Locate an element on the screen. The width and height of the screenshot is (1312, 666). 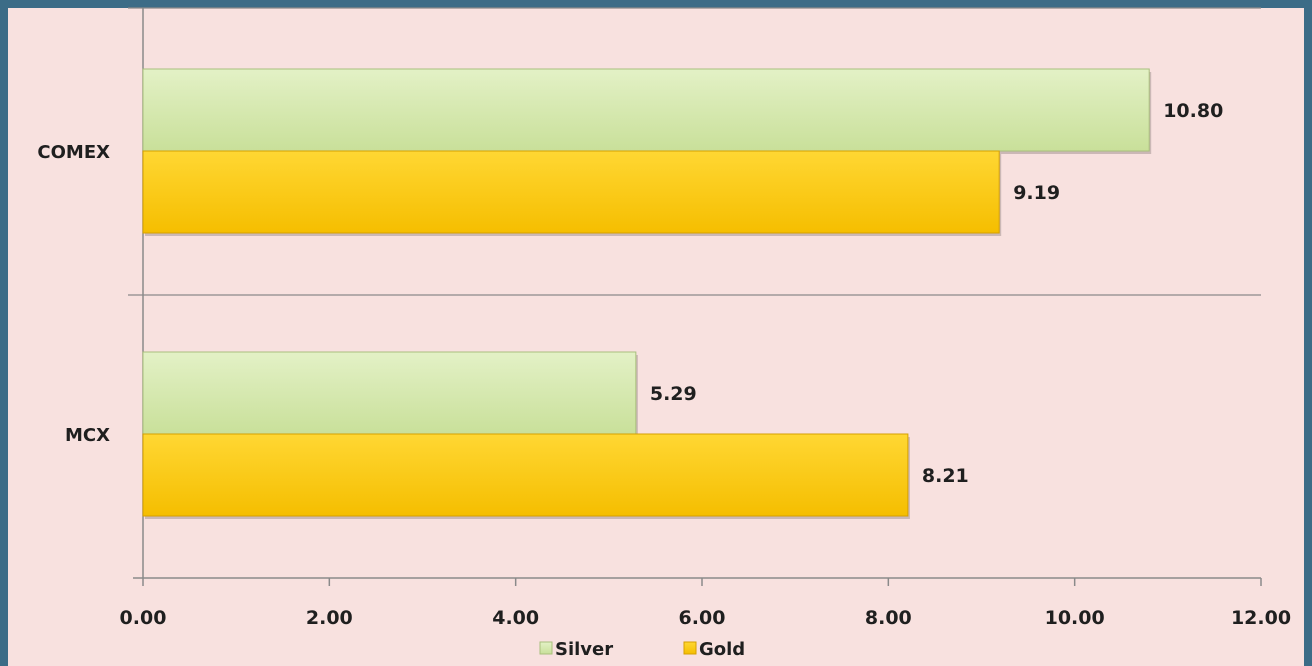
silver-bar-comex is located at coordinates (646, 110).